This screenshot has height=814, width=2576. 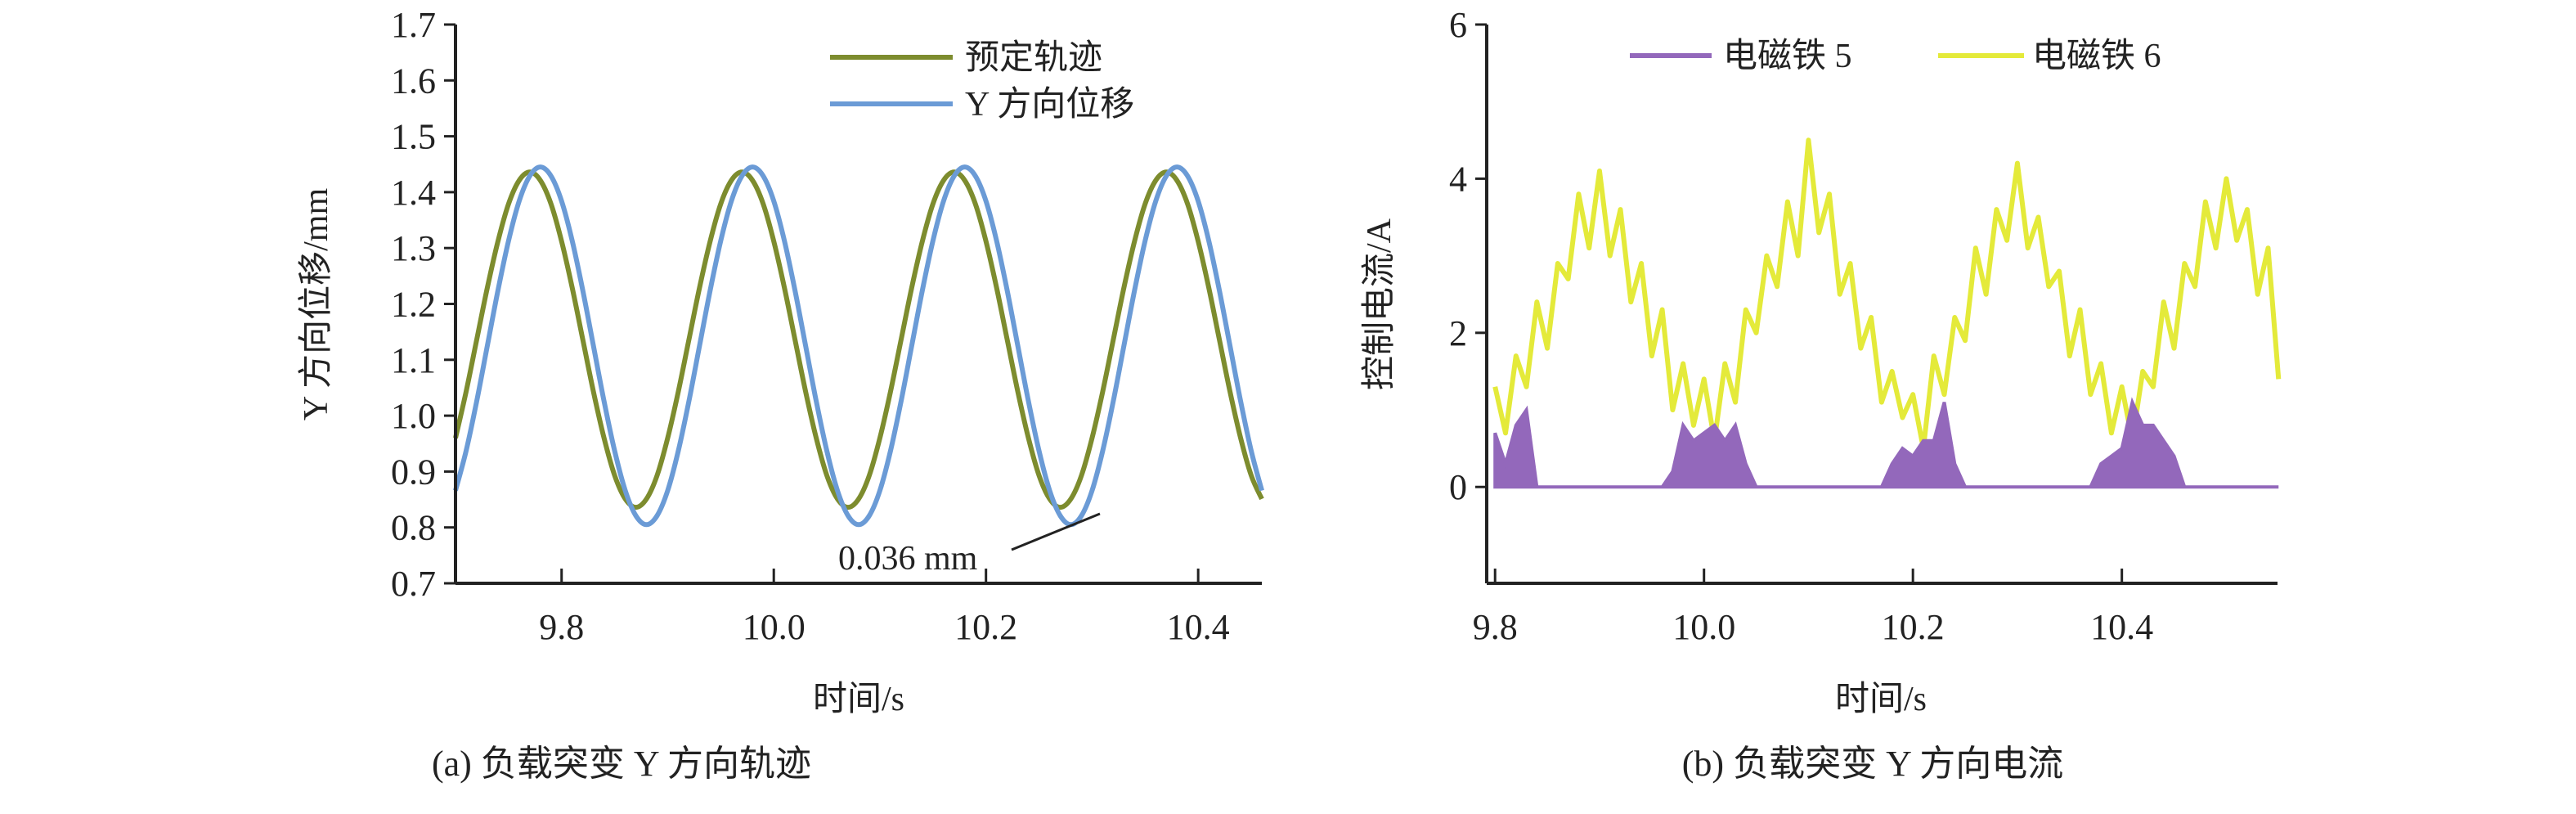 I want to click on y-tick-label: 2, so click(x=1458, y=333).